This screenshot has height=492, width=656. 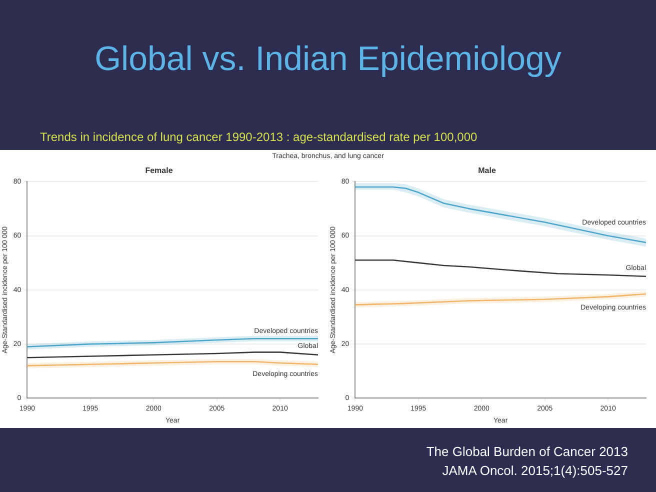 I want to click on text: Trends in incidence of lung cancer 1990-2013 : age-standardised rate per 100,000, so click(x=259, y=137).